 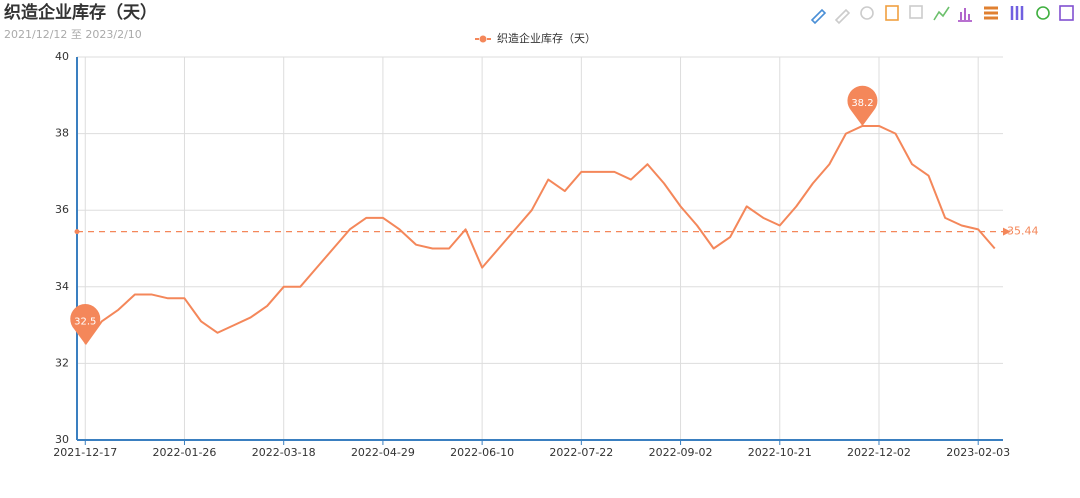 What do you see at coordinates (1017, 13) in the screenshot?
I see `tool-tiled` at bounding box center [1017, 13].